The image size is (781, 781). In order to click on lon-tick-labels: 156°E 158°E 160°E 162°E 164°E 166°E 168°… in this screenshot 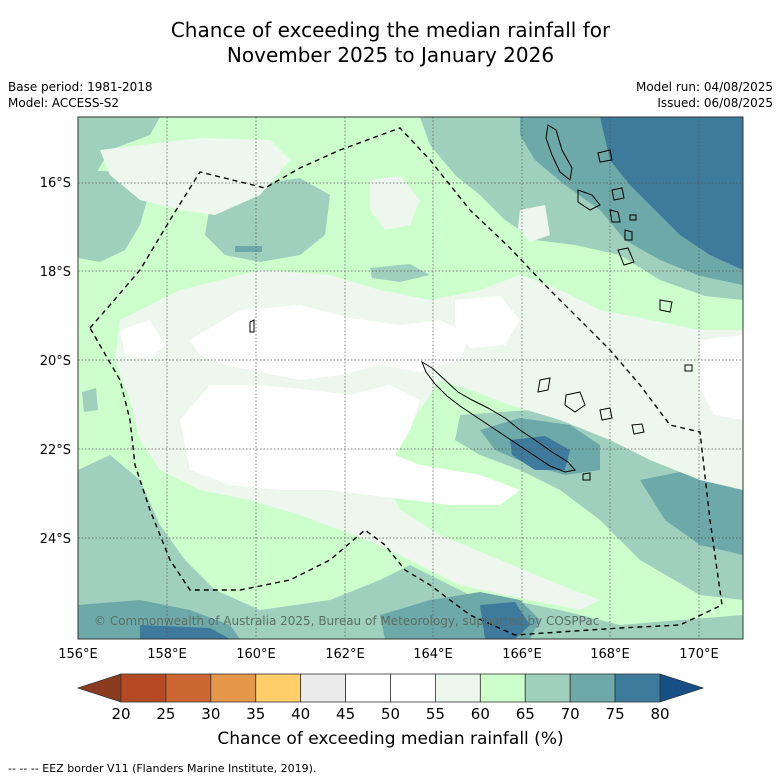, I will do `click(388, 654)`.